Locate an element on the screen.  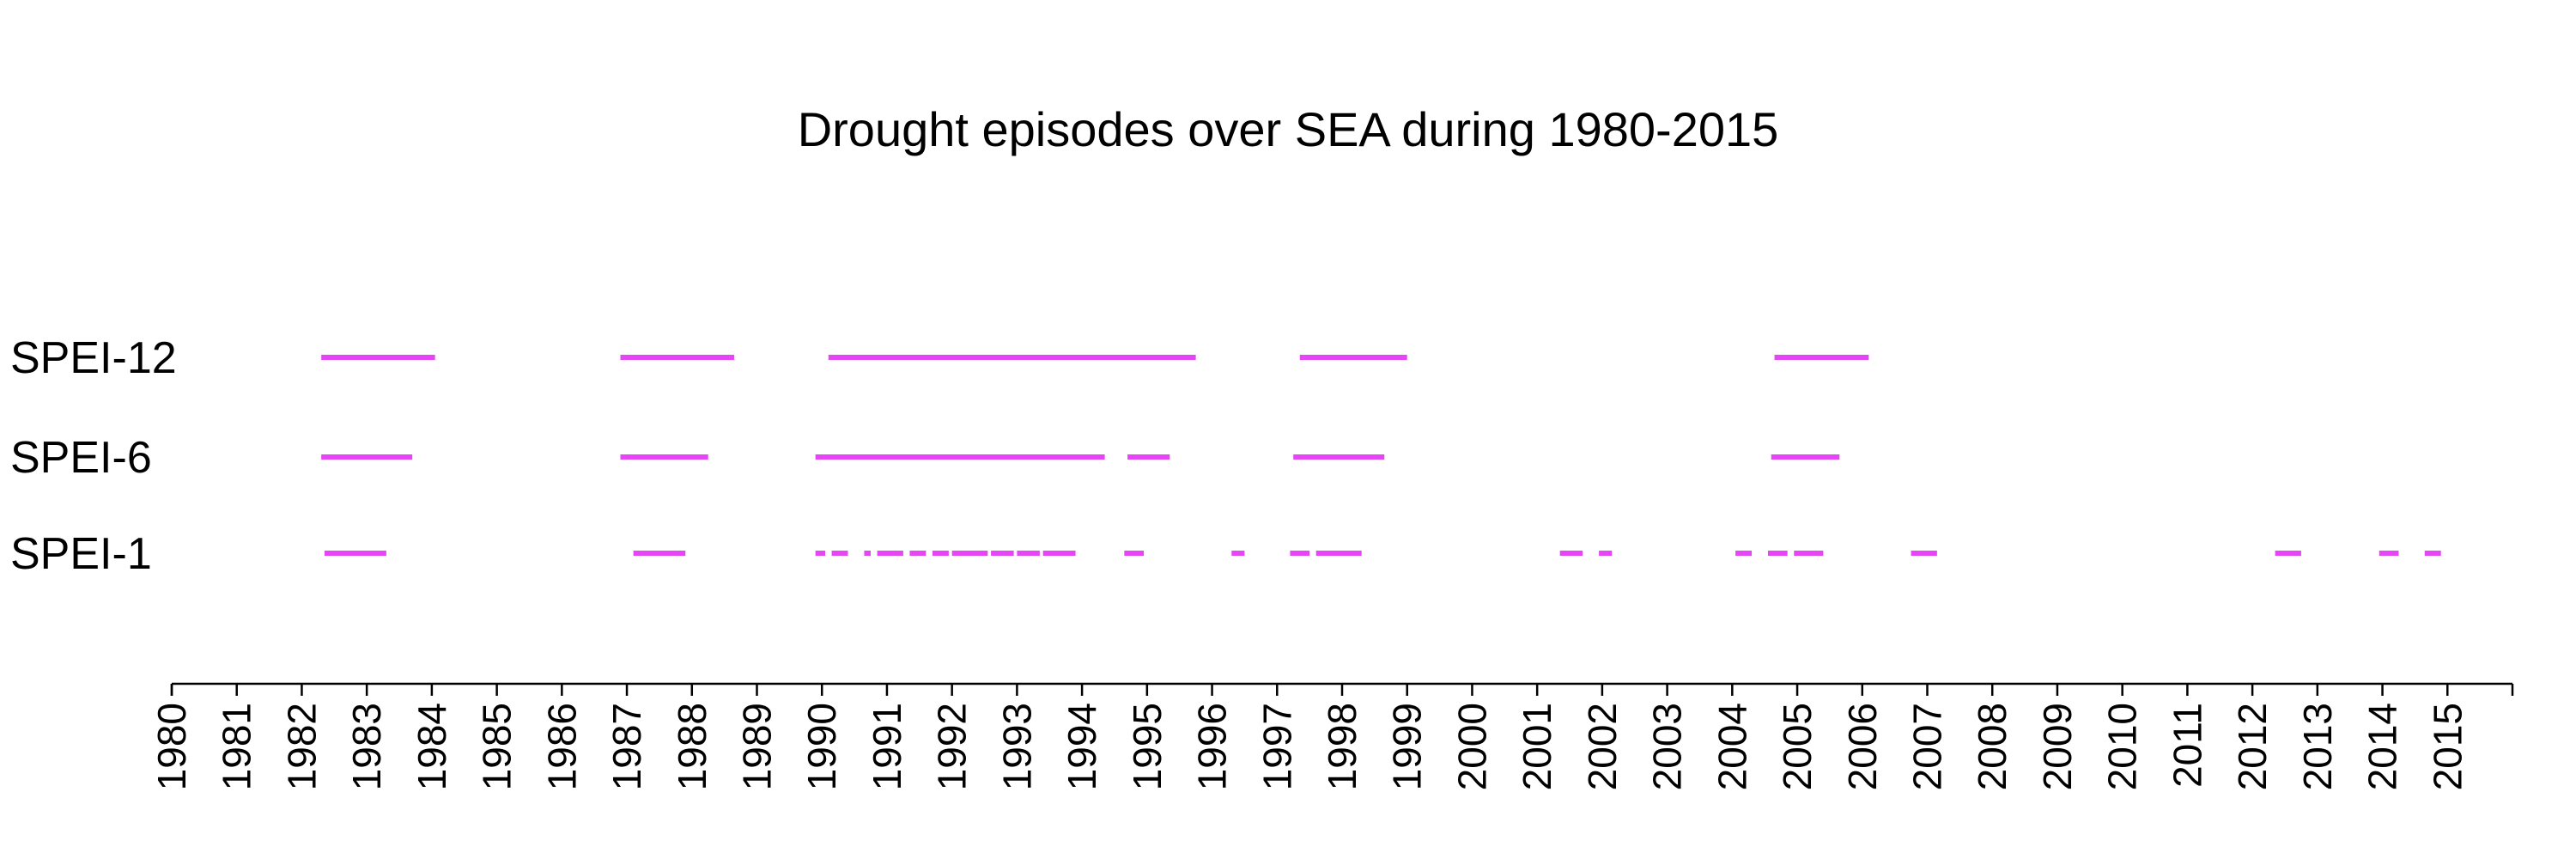
row-spei-12: SPEI-12 is located at coordinates (940, 358).